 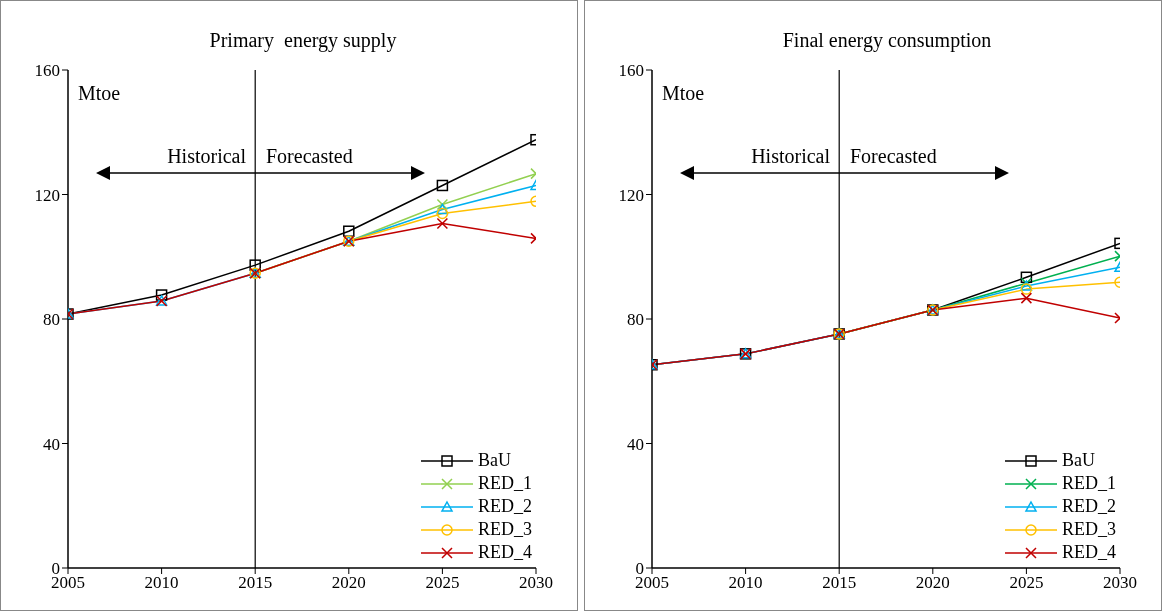 I want to click on chart-title: Final energy consumption, so click(x=887, y=40).